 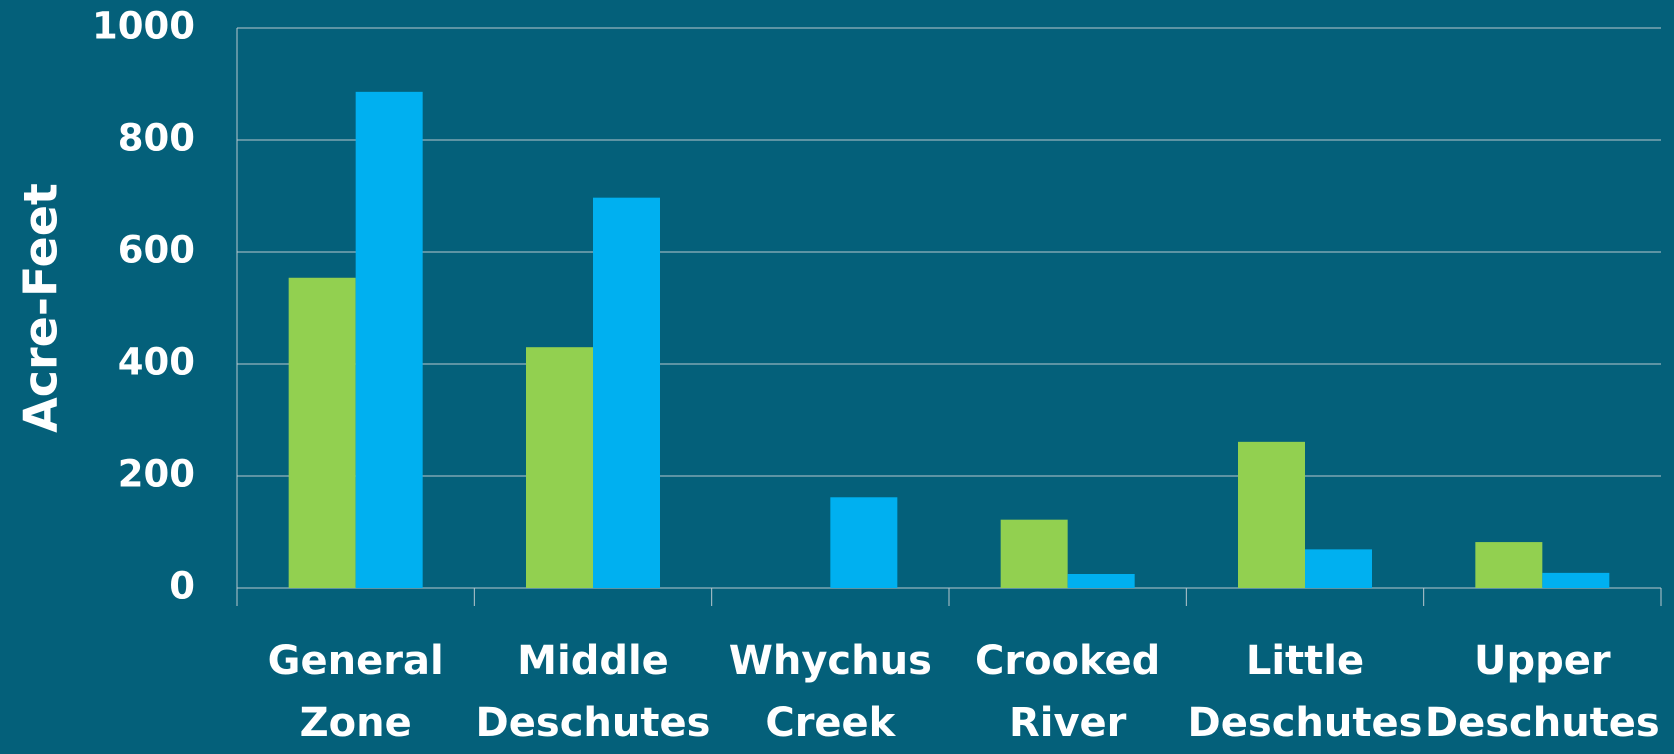 I want to click on y-tick-label: 0, so click(x=182, y=586).